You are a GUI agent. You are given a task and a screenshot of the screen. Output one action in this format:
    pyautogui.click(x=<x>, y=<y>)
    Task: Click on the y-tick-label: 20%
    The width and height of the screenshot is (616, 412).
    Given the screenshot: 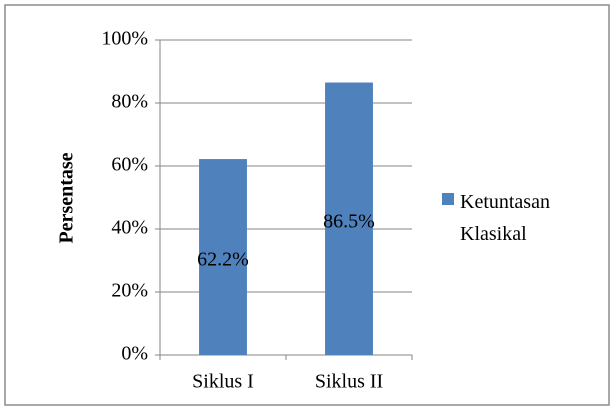 What is the action you would take?
    pyautogui.click(x=129, y=291)
    